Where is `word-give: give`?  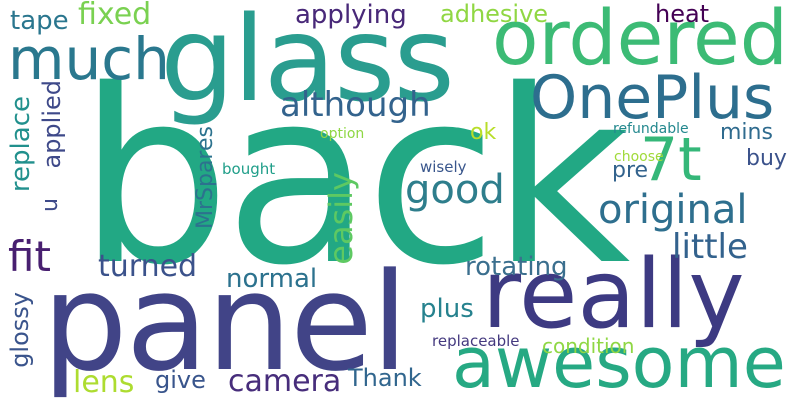
word-give: give is located at coordinates (180, 380).